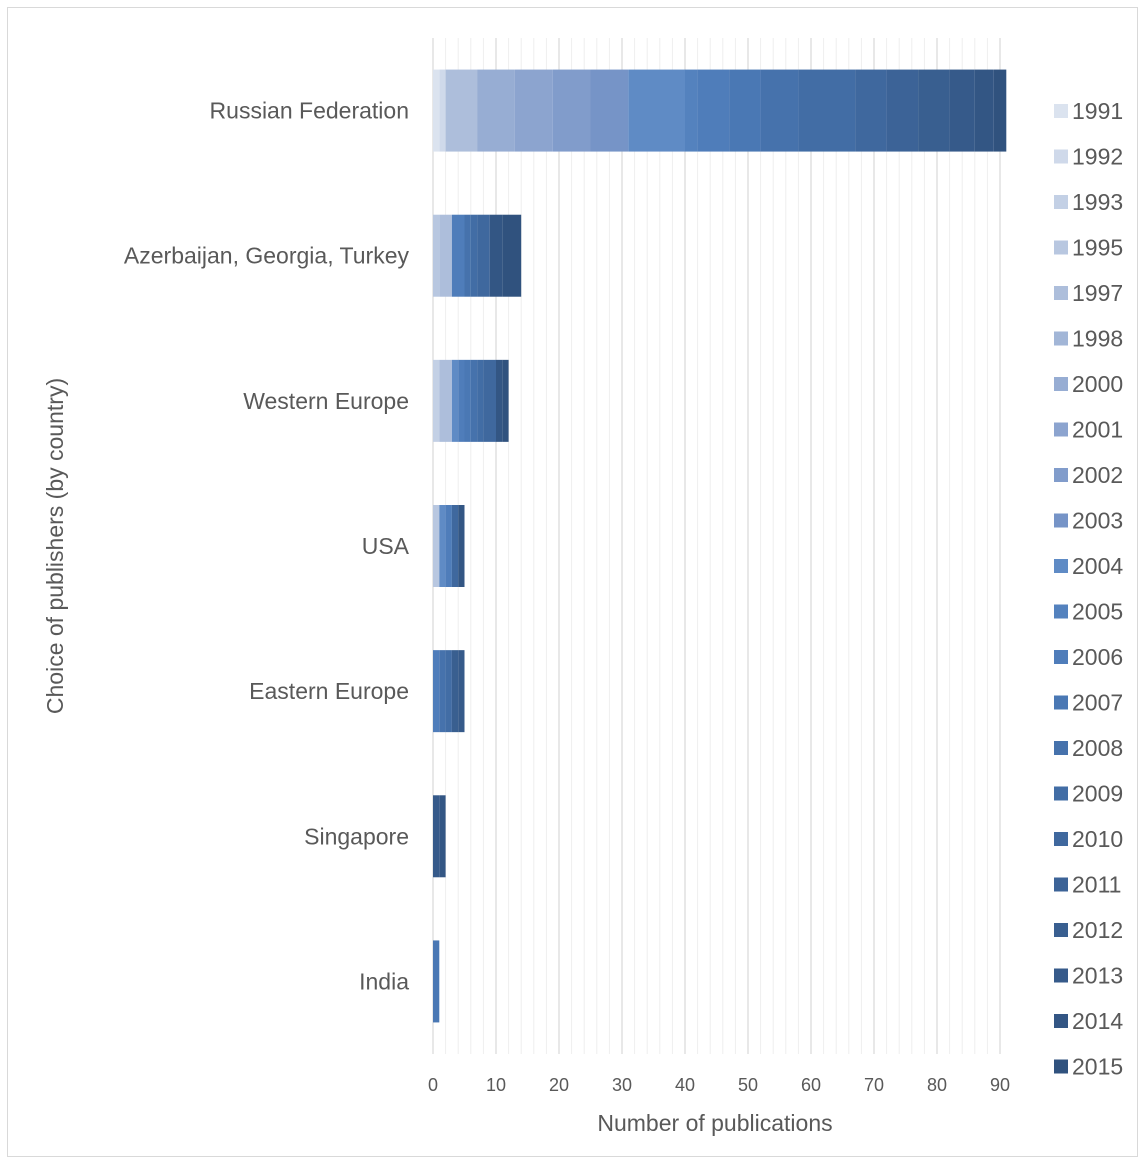 This screenshot has height=1164, width=1145. Describe the element at coordinates (714, 1123) in the screenshot. I see `x-axis-title: Number of publications` at that location.